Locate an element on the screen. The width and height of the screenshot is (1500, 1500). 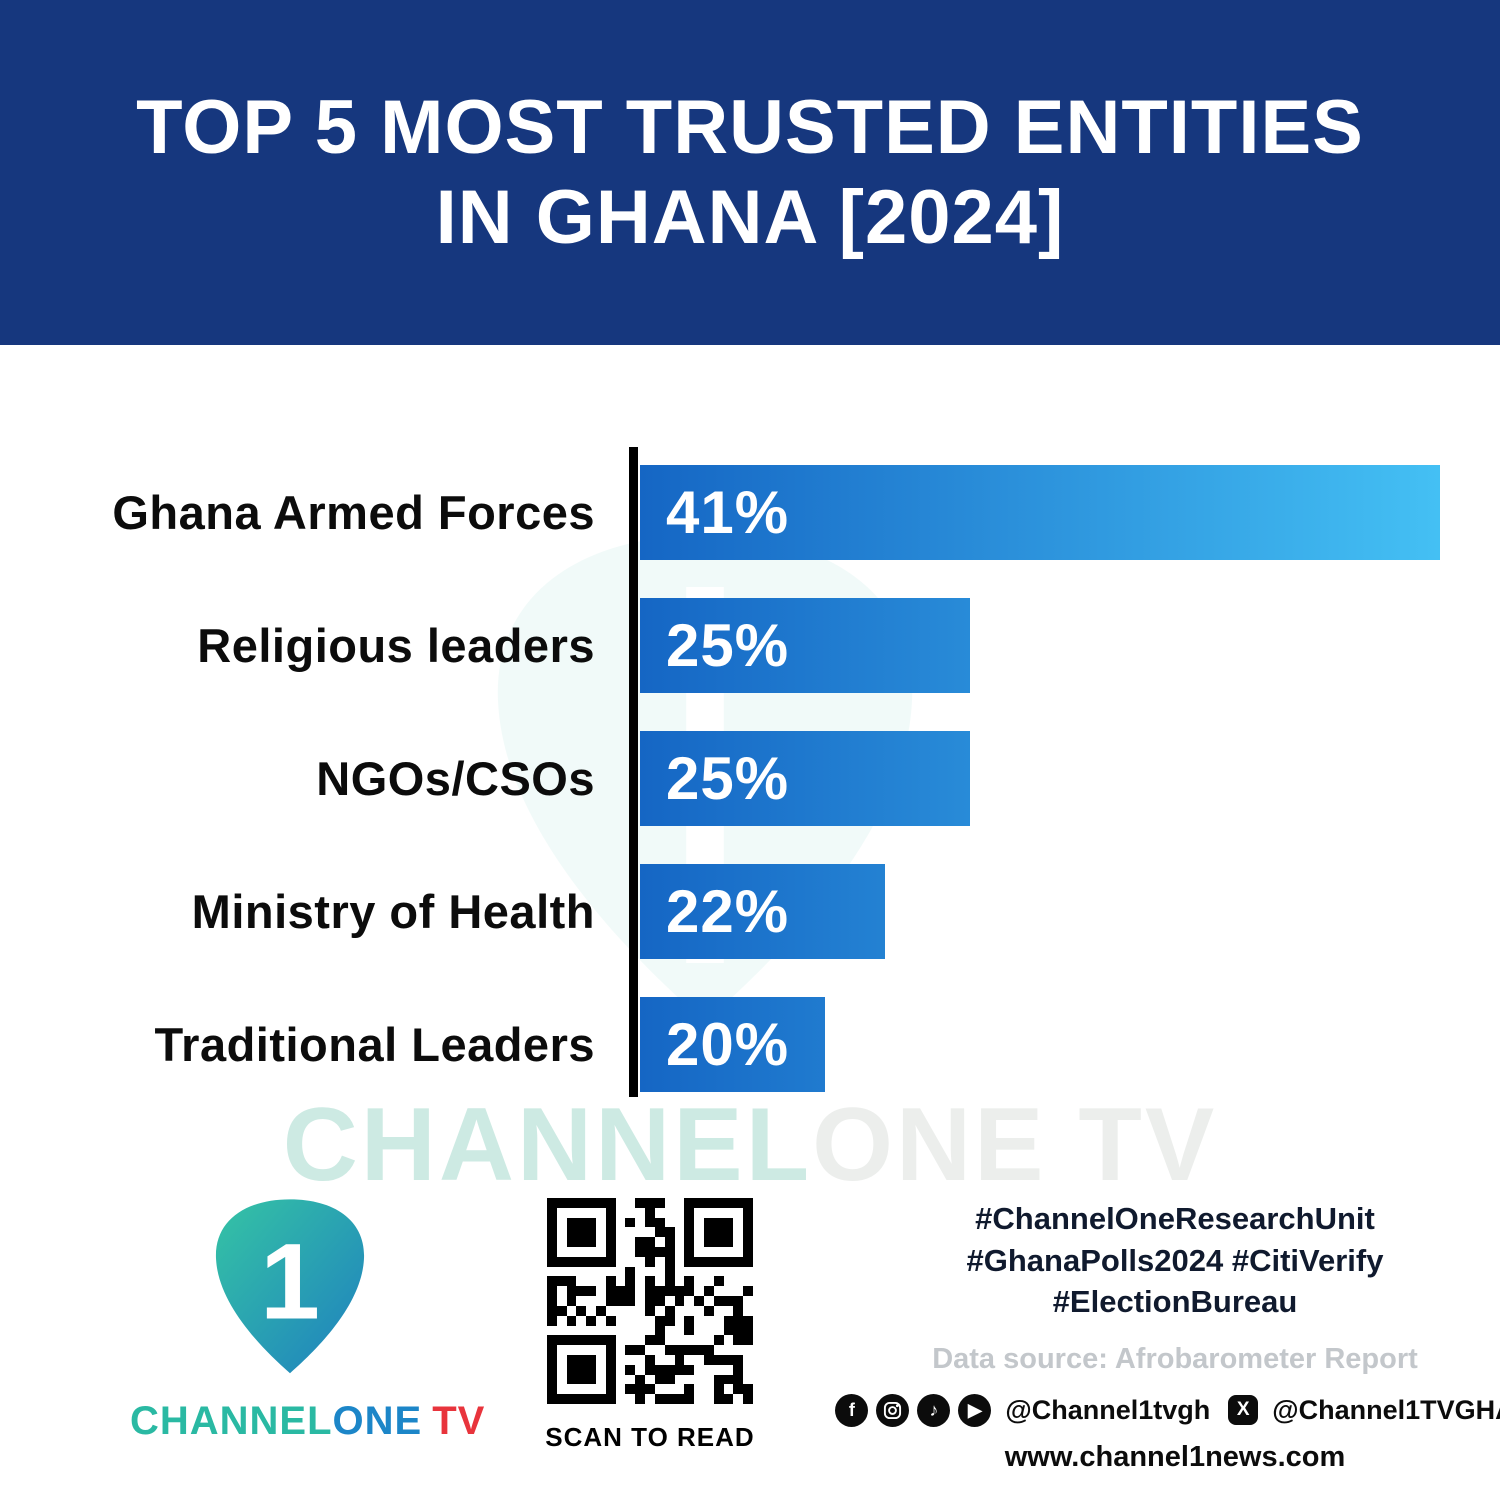
tiktok-icon: ♪ is located at coordinates (934, 1410).